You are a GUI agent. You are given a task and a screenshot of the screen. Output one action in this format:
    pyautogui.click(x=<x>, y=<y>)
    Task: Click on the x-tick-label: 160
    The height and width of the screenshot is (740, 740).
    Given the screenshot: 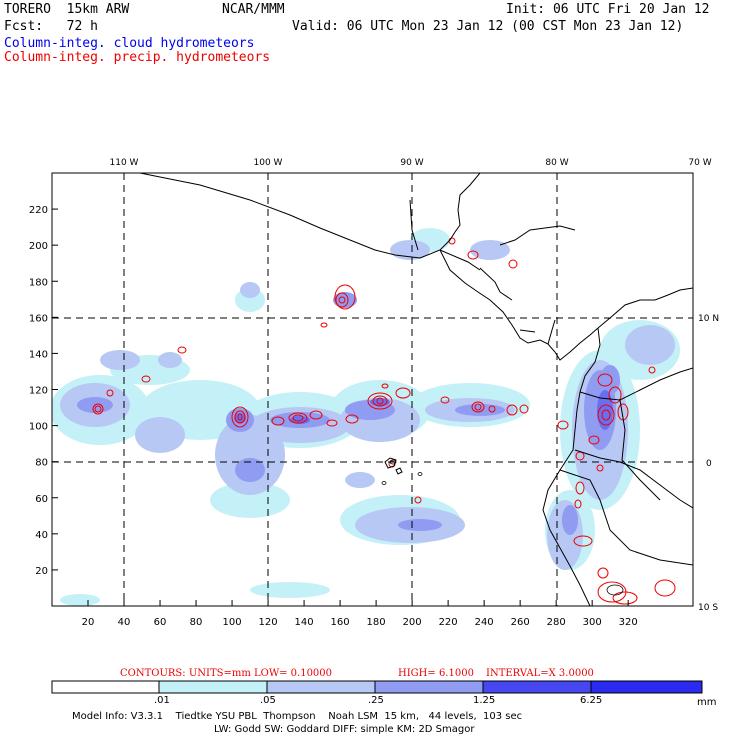 What is the action you would take?
    pyautogui.click(x=340, y=622)
    